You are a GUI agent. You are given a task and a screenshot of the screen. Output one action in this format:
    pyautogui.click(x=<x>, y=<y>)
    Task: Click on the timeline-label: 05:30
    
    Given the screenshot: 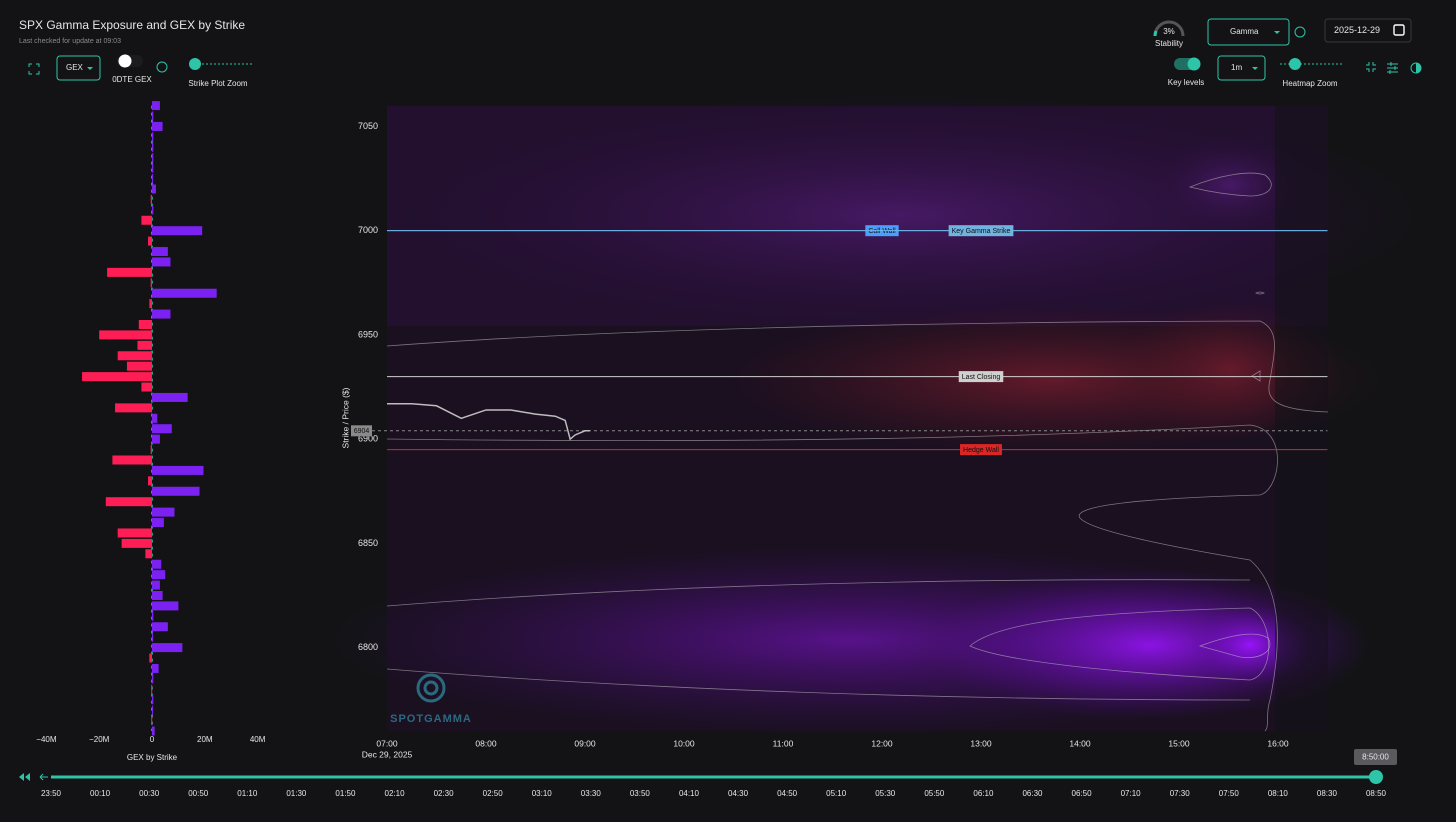 What is the action you would take?
    pyautogui.click(x=885, y=793)
    